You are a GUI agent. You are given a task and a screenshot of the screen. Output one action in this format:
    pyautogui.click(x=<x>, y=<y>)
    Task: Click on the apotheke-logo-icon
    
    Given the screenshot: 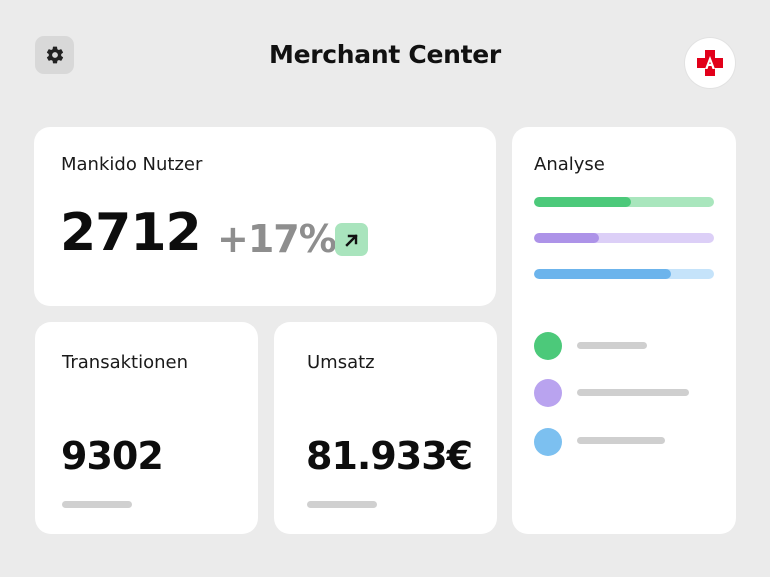 What is the action you would take?
    pyautogui.click(x=710, y=63)
    